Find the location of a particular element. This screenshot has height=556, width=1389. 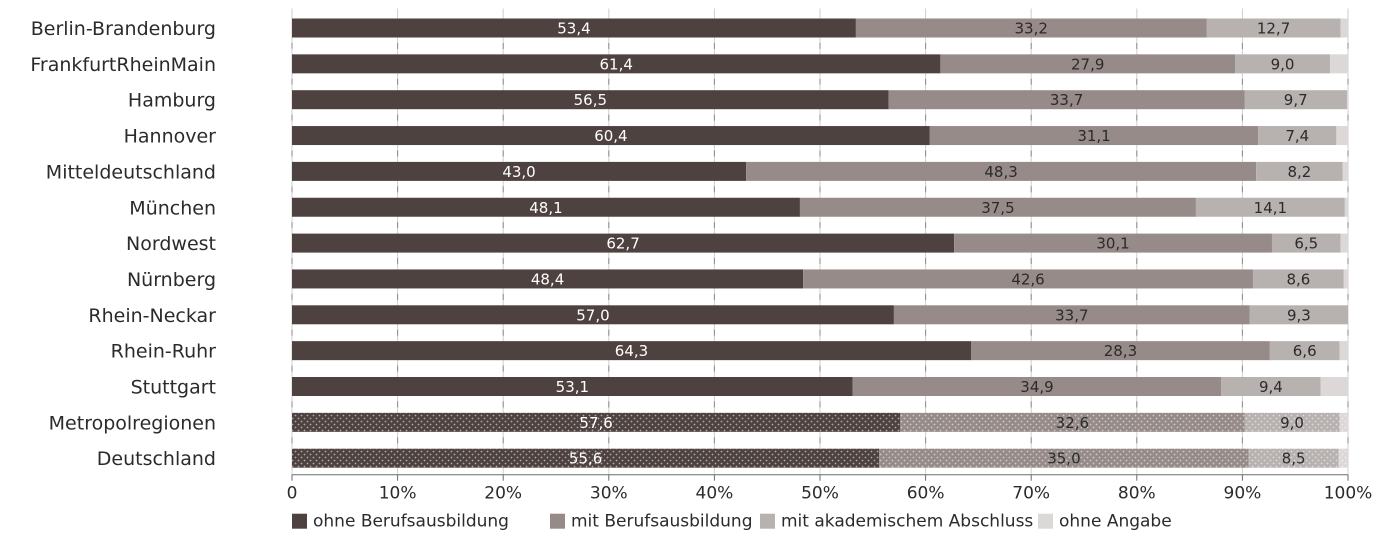

x-axis: 0 10% 20% 30% 40% 50% 60% 70% 80% 90% 100% is located at coordinates (829, 489).